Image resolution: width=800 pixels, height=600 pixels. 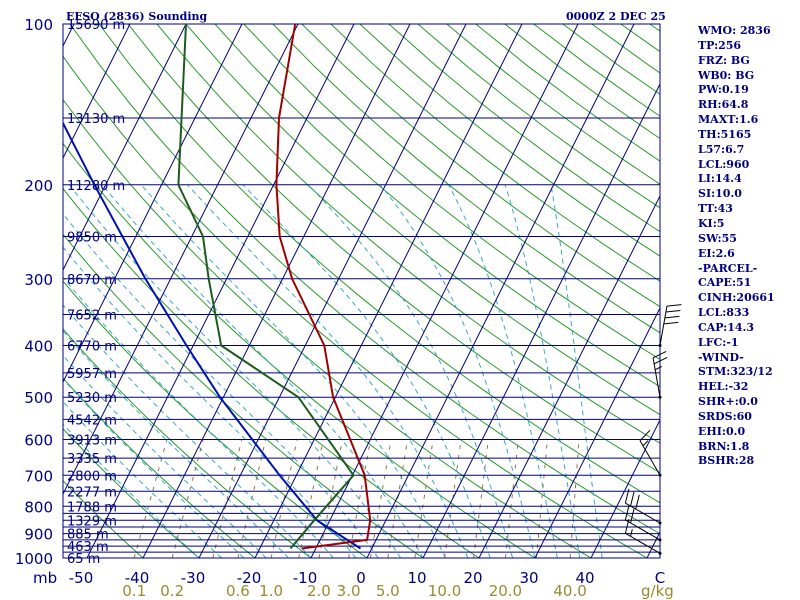 I want to click on temperature-tick-label: -10, so click(x=305, y=578).